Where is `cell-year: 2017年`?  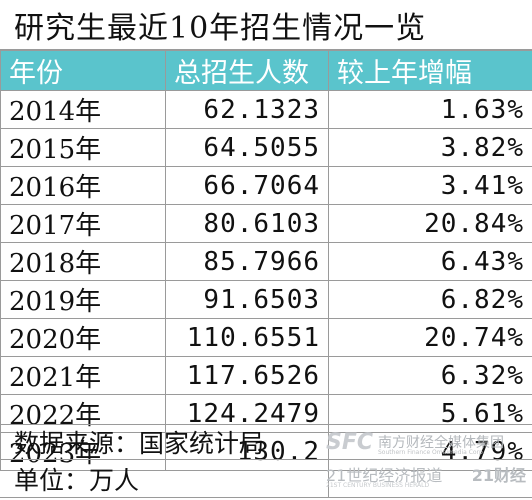
cell-year: 2017年 is located at coordinates (83, 223).